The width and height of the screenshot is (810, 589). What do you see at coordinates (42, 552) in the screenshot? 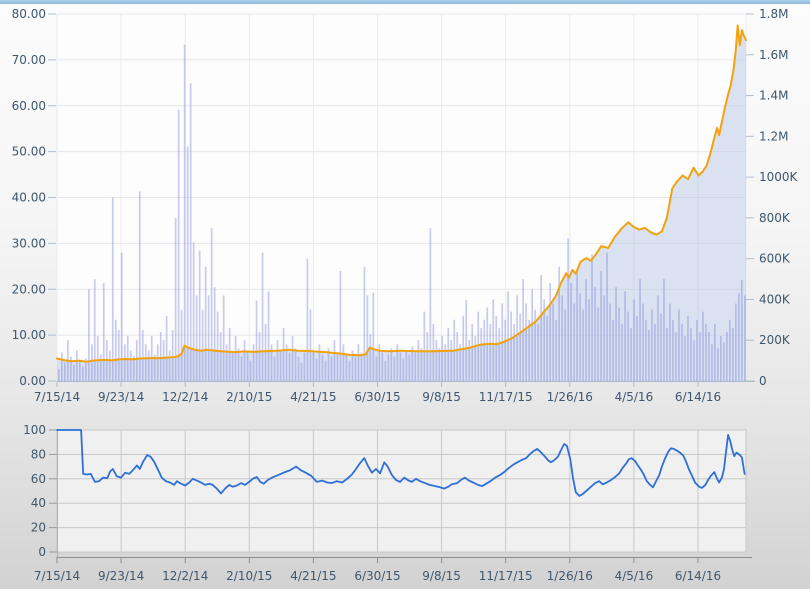
I see `osc-left-axis-label: 0` at bounding box center [42, 552].